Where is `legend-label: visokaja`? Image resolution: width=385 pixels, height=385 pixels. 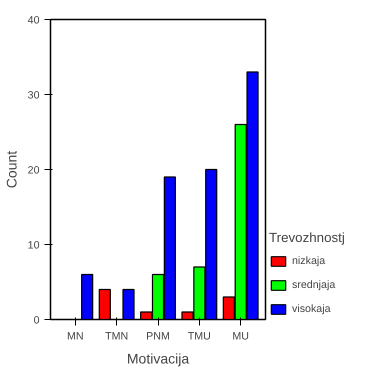 legend-label: visokaja is located at coordinates (311, 309).